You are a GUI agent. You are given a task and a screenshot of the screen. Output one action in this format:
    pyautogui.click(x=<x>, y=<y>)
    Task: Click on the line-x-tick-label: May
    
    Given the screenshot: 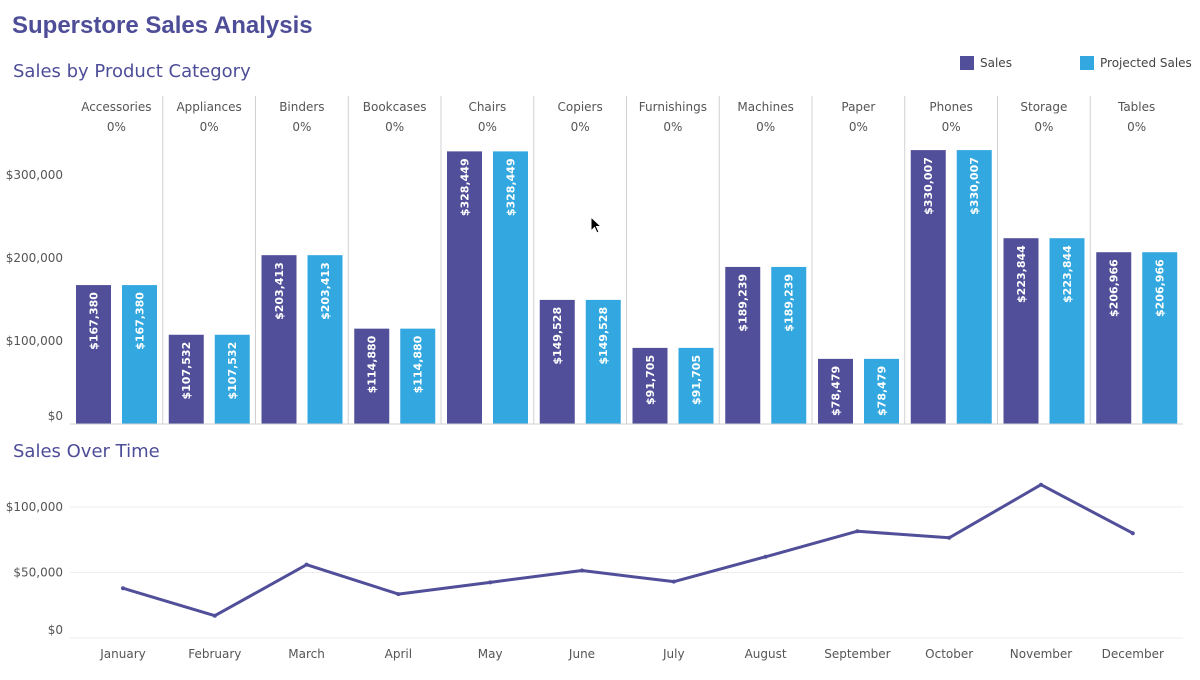 What is the action you would take?
    pyautogui.click(x=490, y=654)
    